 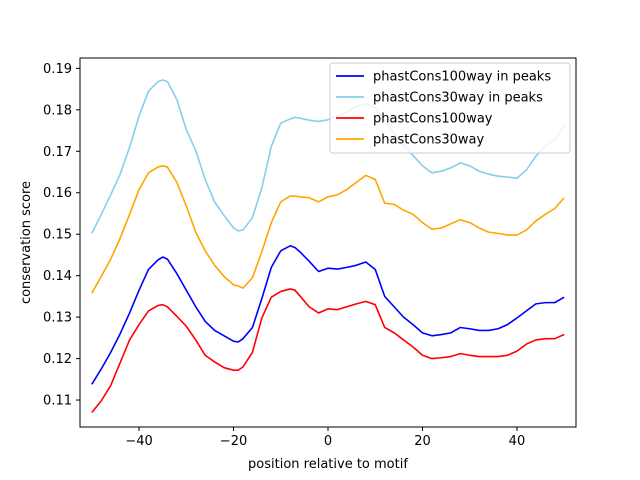 What do you see at coordinates (462, 77) in the screenshot?
I see `legend-label-0: phastCons100way in peaks` at bounding box center [462, 77].